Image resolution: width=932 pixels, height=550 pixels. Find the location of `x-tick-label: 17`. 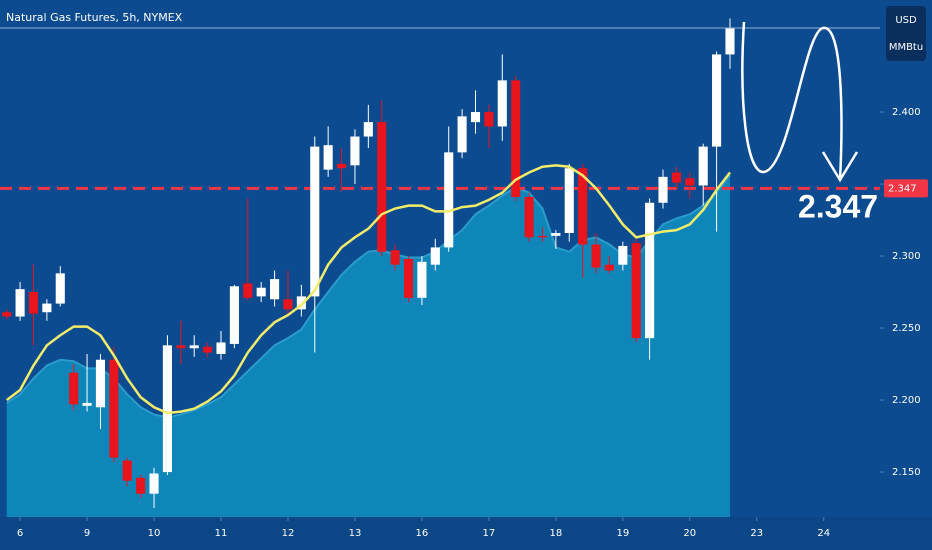

x-tick-label: 17 is located at coordinates (489, 533).